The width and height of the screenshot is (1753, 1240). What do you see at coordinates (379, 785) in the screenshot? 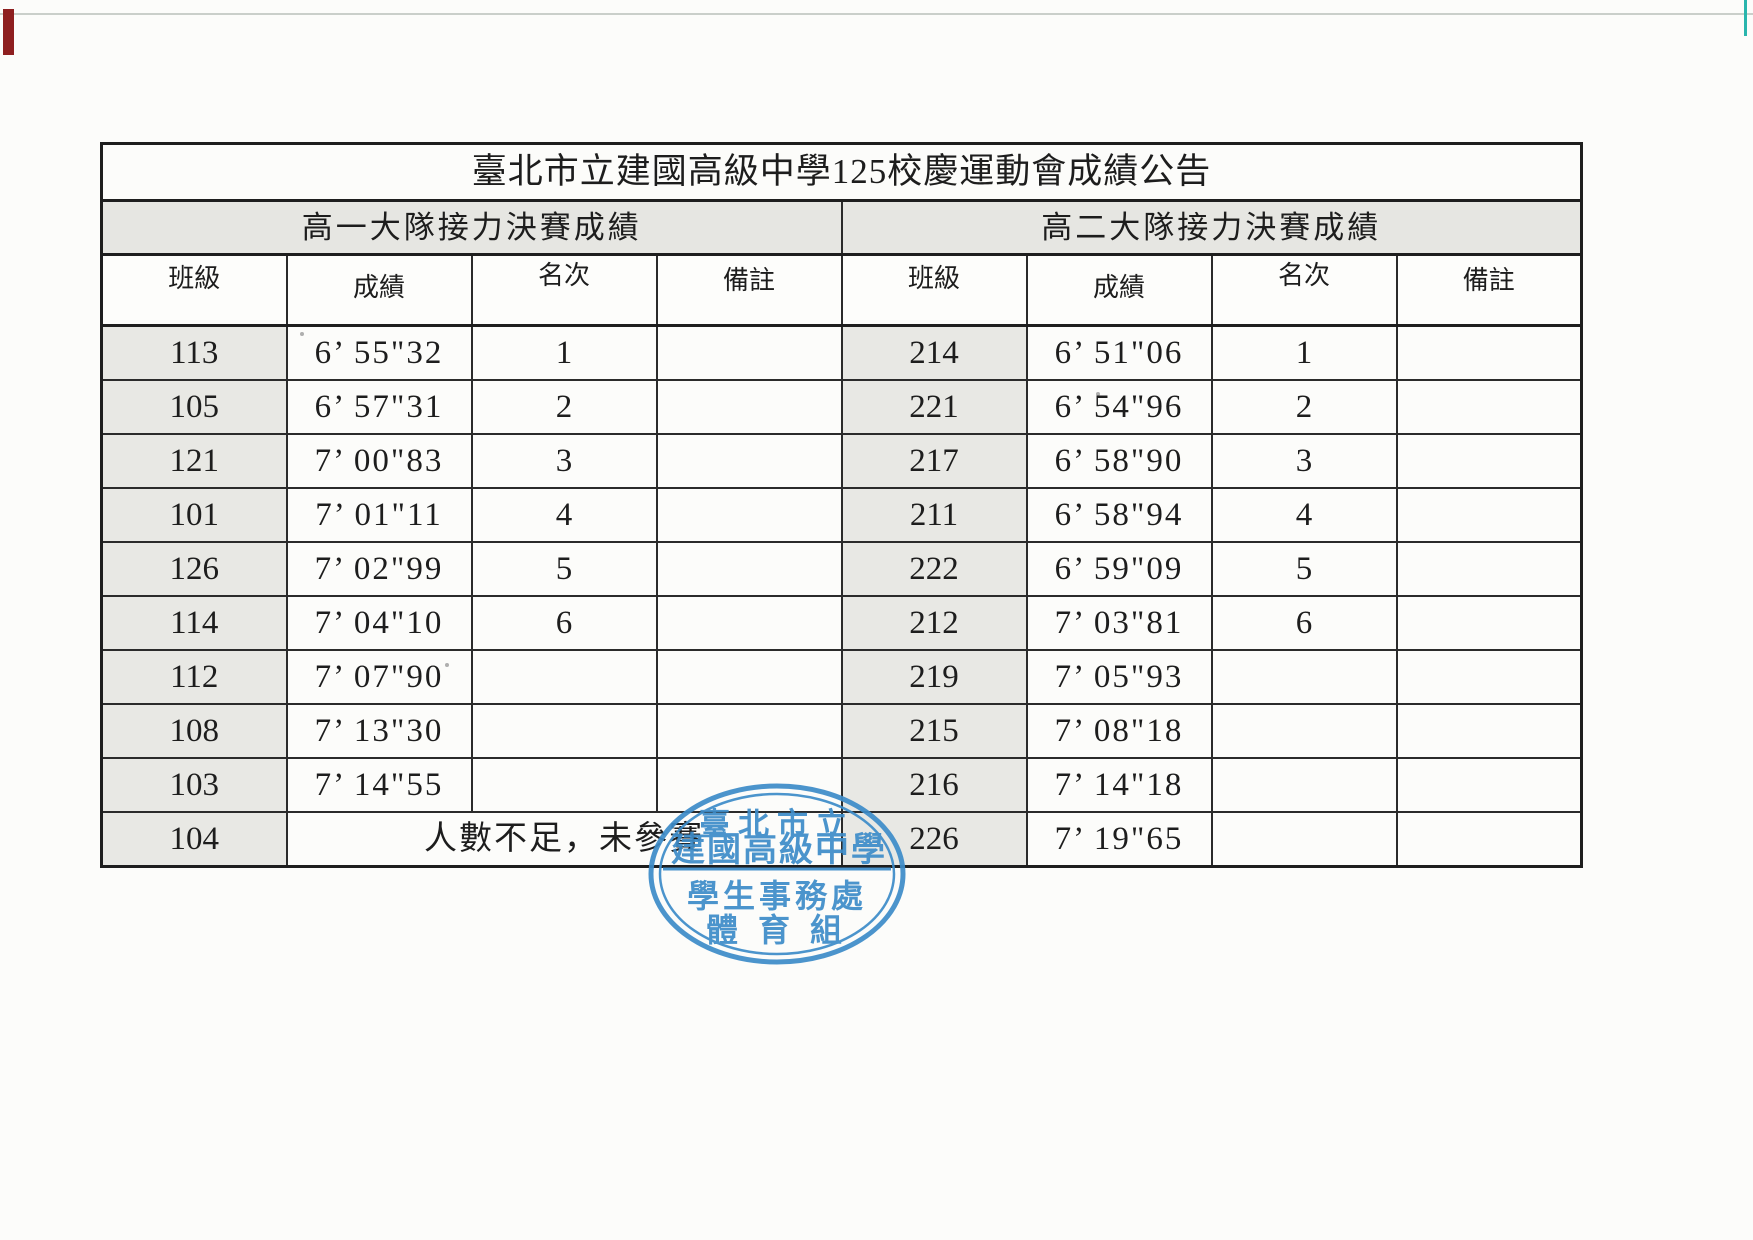
I see `time-cell: 7’ 14"55` at bounding box center [379, 785].